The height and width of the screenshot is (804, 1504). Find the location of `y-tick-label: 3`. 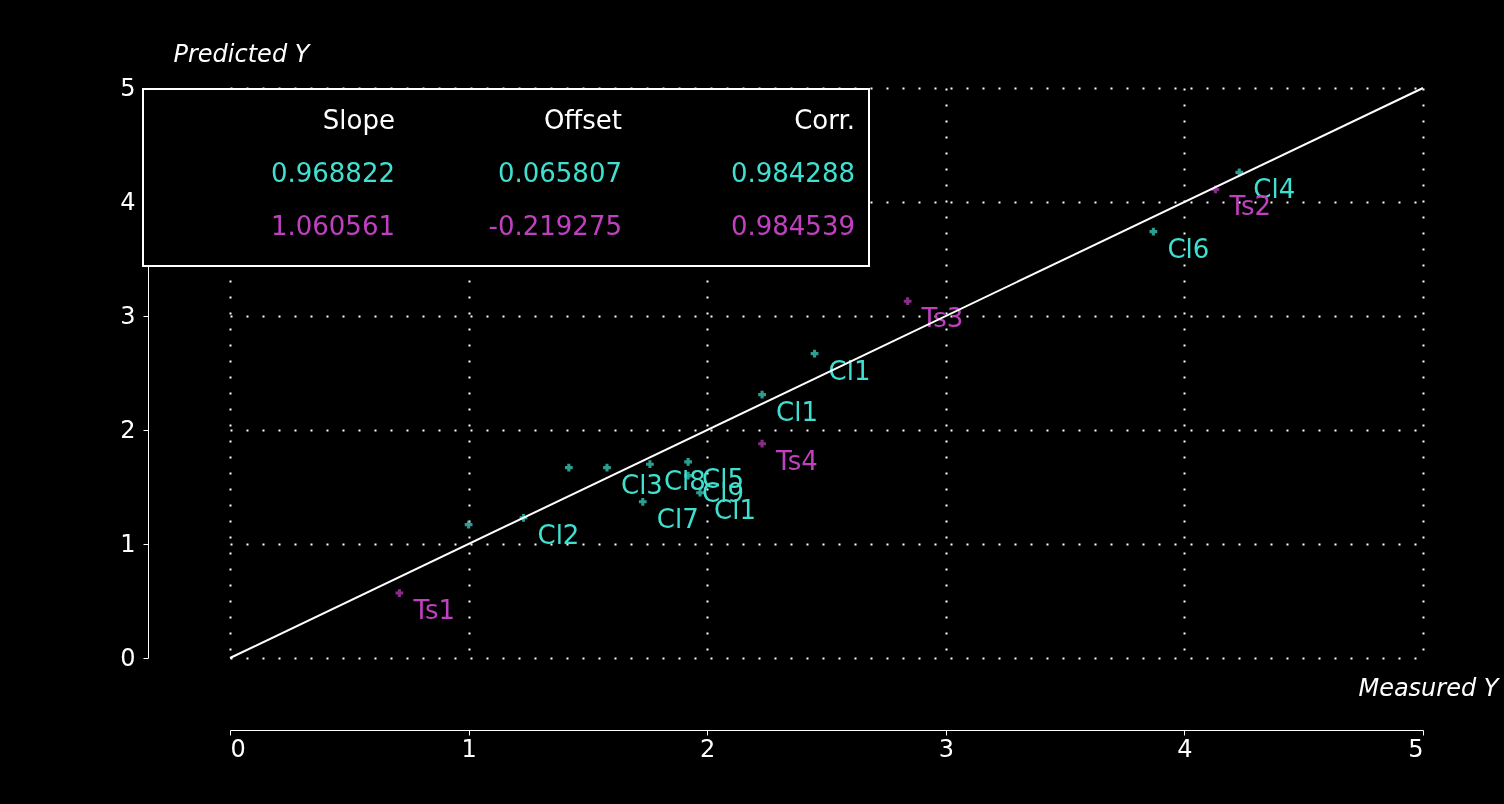

y-tick-label: 3 is located at coordinates (128, 315).